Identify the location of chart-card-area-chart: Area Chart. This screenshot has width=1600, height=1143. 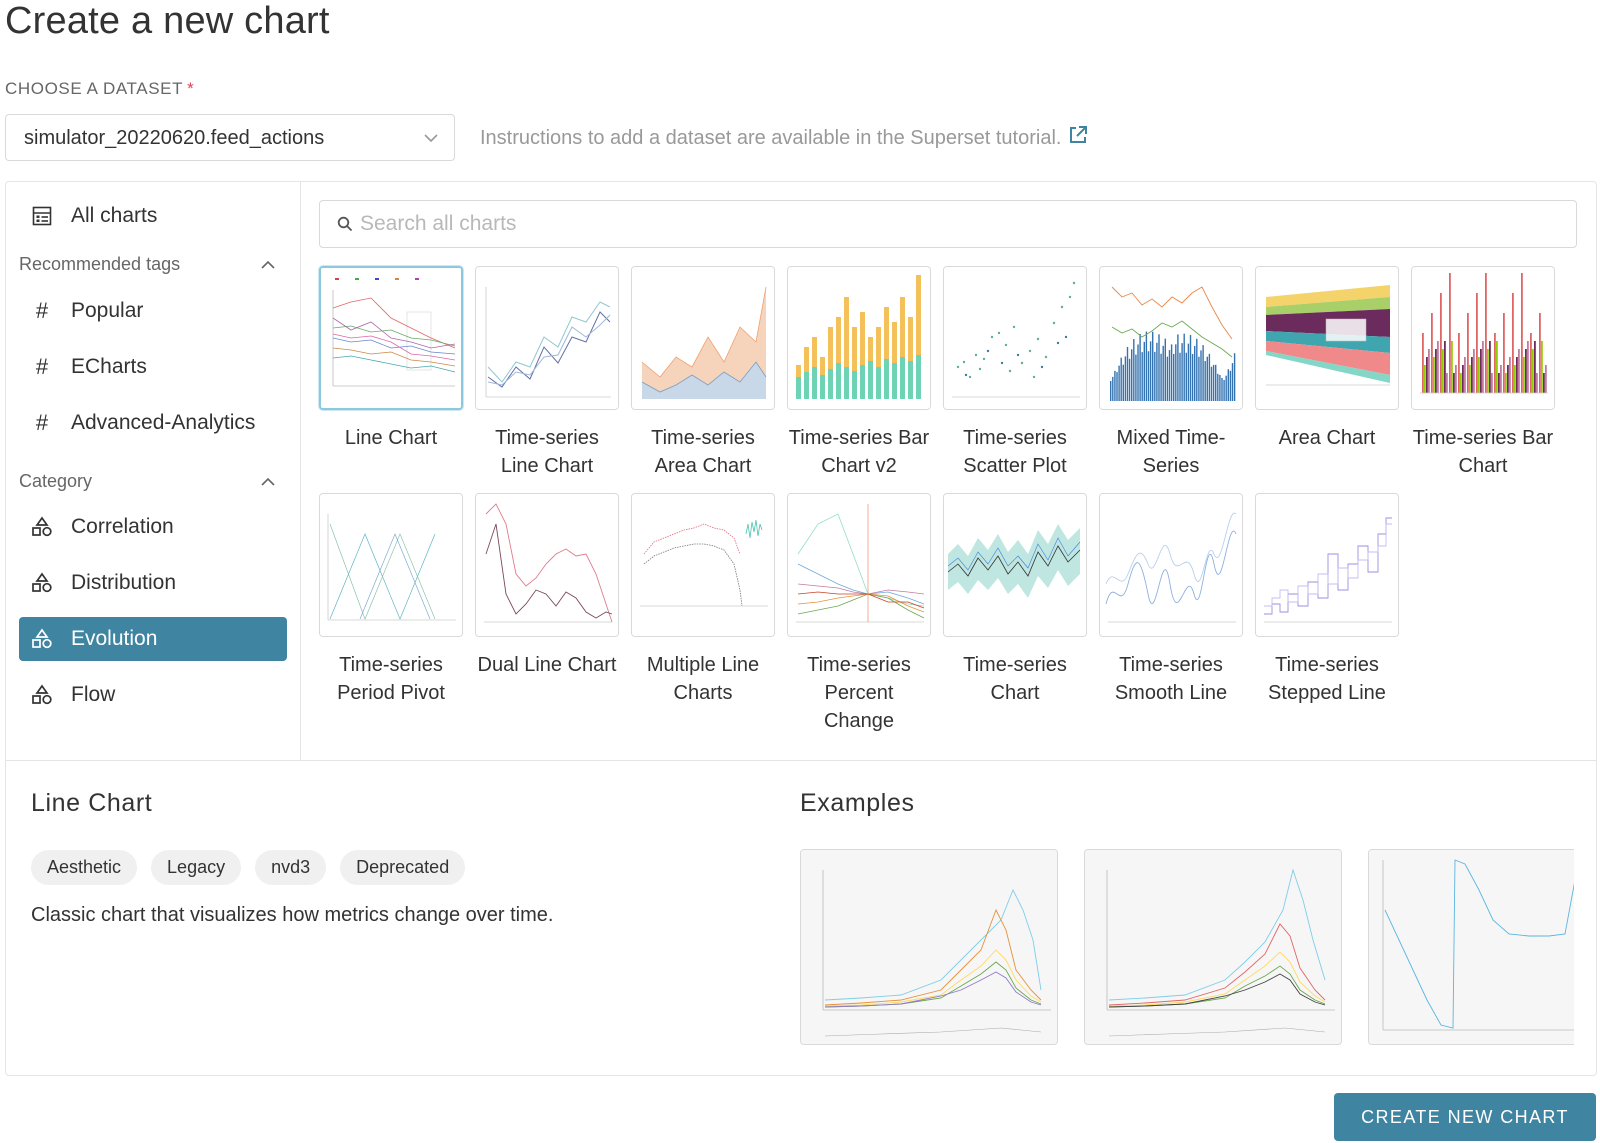
(1327, 359).